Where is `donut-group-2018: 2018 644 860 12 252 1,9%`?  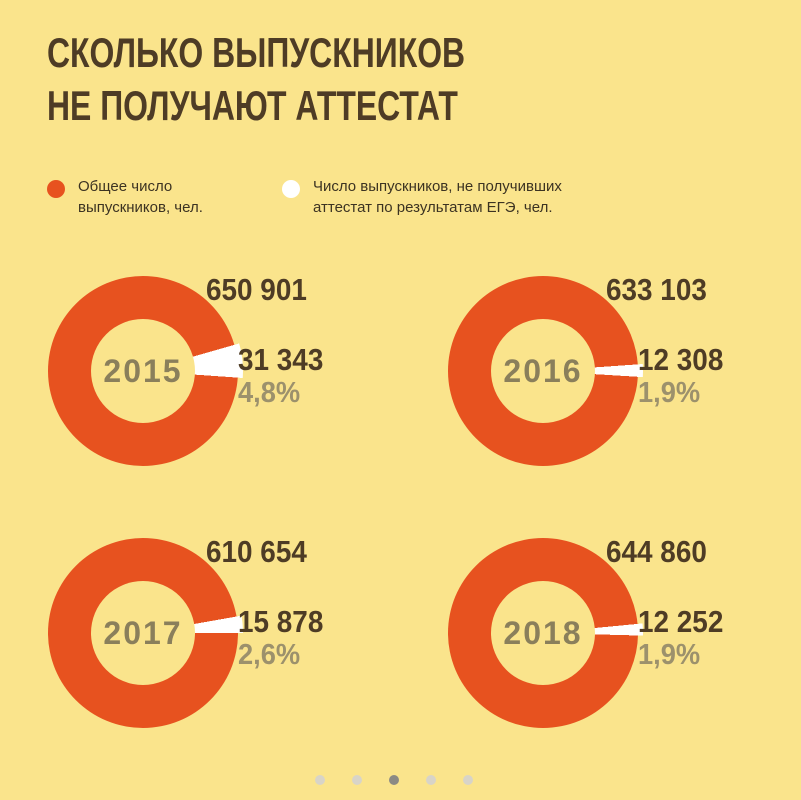 donut-group-2018: 2018 644 860 12 252 1,9% is located at coordinates (622, 655).